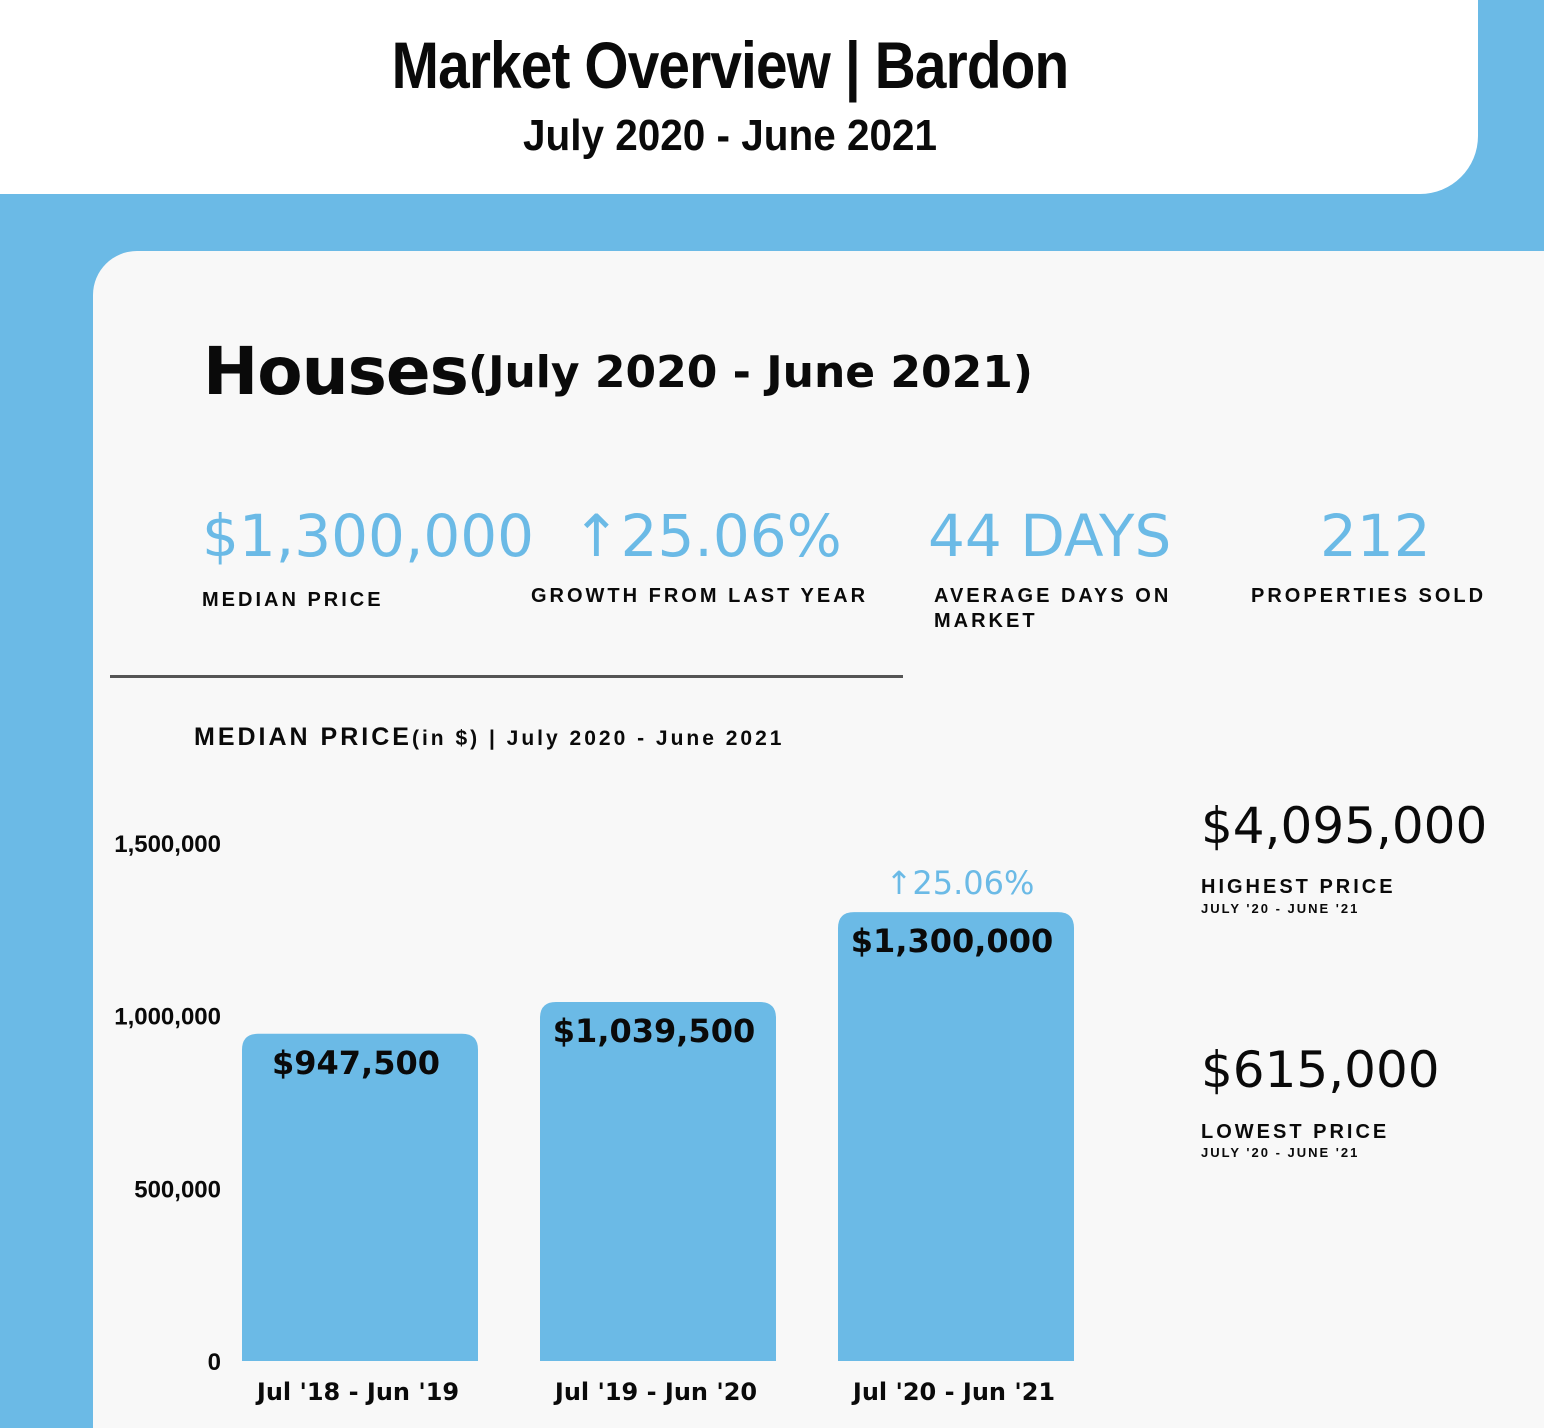 This screenshot has width=1544, height=1428. What do you see at coordinates (177, 1189) in the screenshot?
I see `y-tick-label: 500,000` at bounding box center [177, 1189].